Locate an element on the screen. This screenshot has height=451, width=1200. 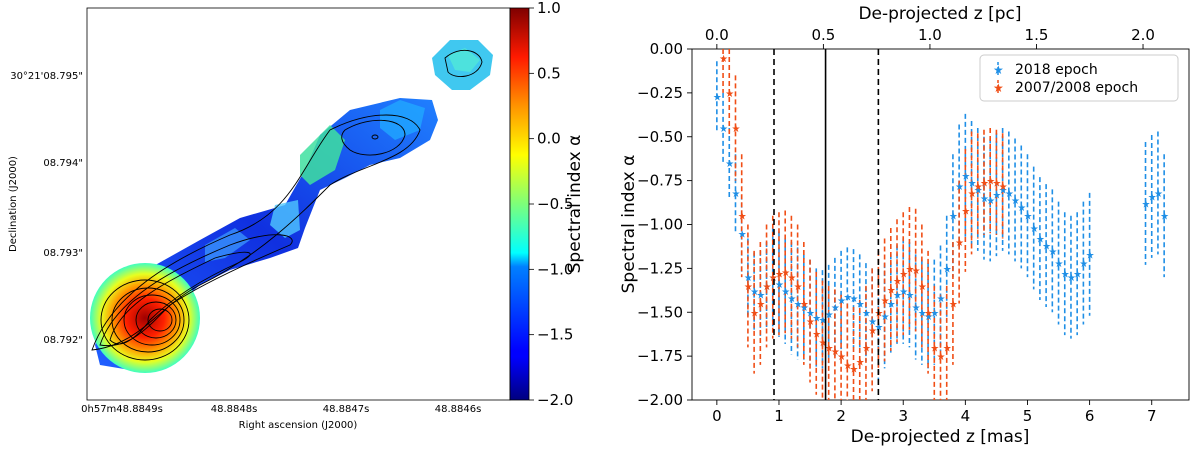
legend-item-2018: ★ 2018 epoch is located at coordinates (1045, 70).